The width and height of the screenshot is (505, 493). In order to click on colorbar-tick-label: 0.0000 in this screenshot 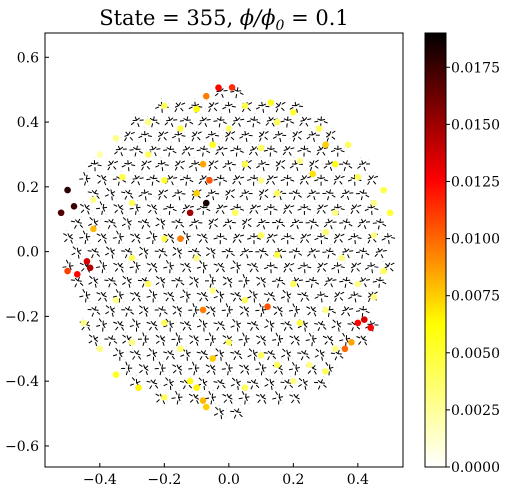, I will do `click(475, 468)`.